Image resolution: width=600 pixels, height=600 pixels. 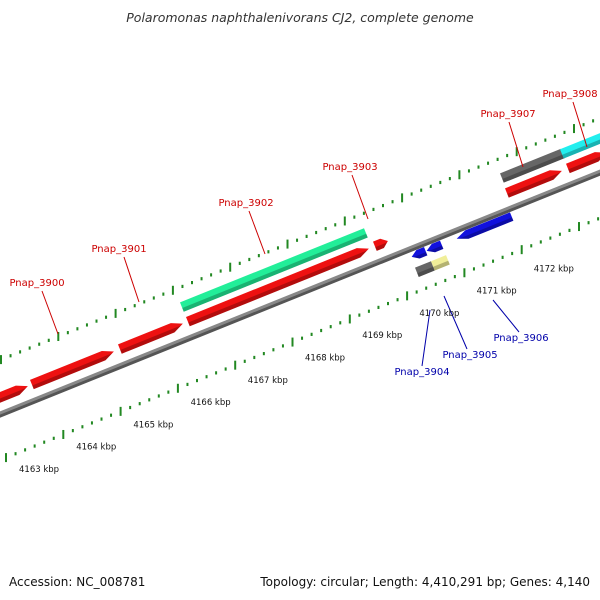 What do you see at coordinates (37, 306) in the screenshot?
I see `gene-callout: Pnap_3900` at bounding box center [37, 306].